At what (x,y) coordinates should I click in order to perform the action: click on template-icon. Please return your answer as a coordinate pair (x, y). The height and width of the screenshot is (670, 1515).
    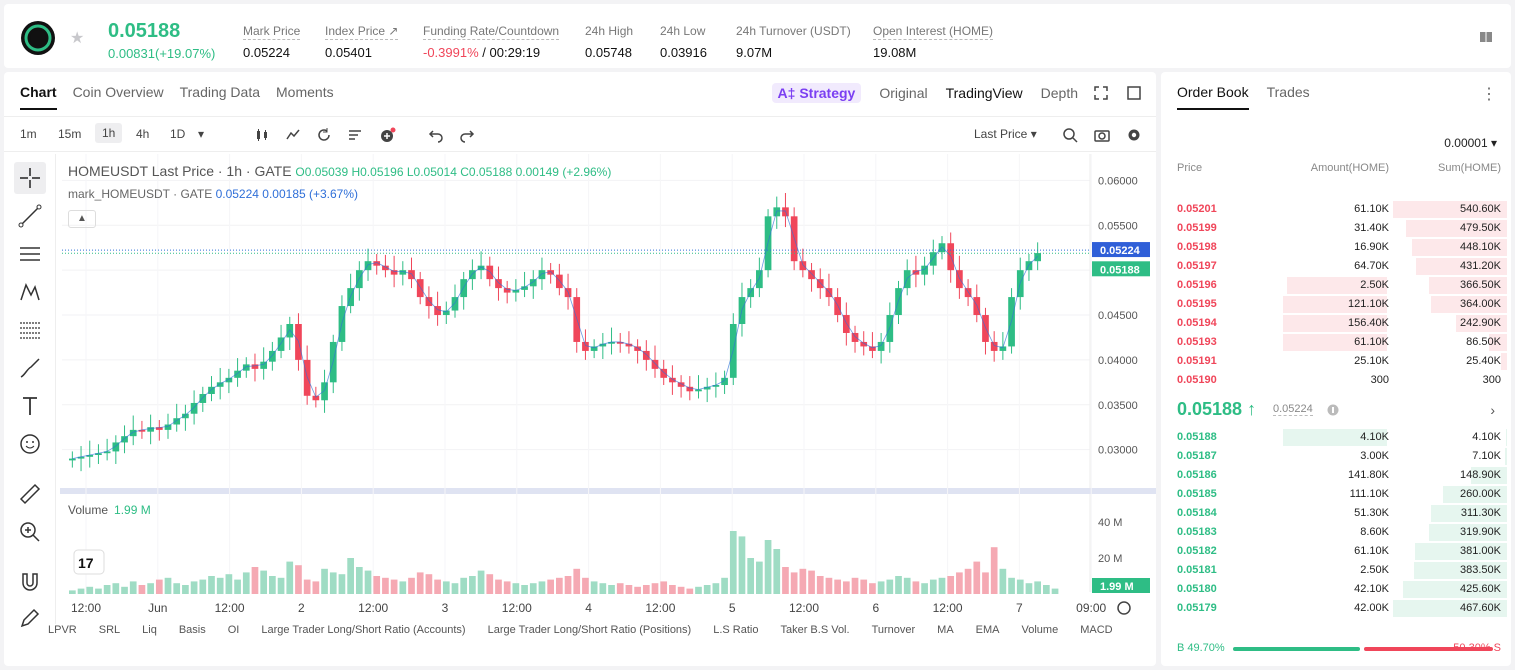
    Looking at the image, I should click on (355, 135).